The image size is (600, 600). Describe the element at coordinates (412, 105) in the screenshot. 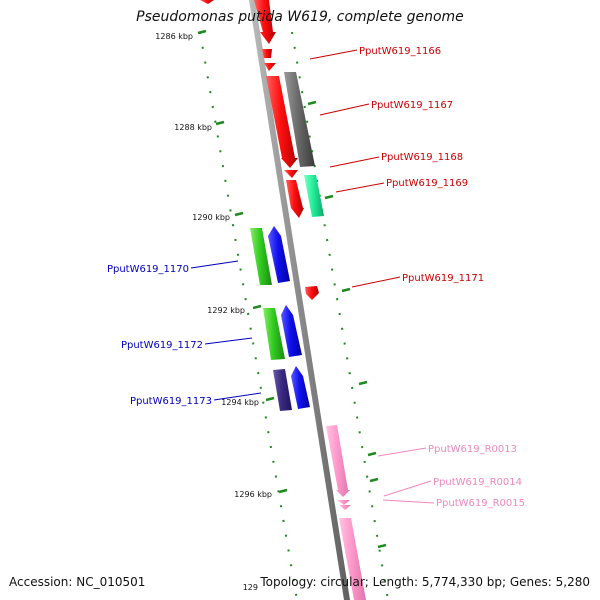

I see `gene-label: PputW619_1167` at that location.